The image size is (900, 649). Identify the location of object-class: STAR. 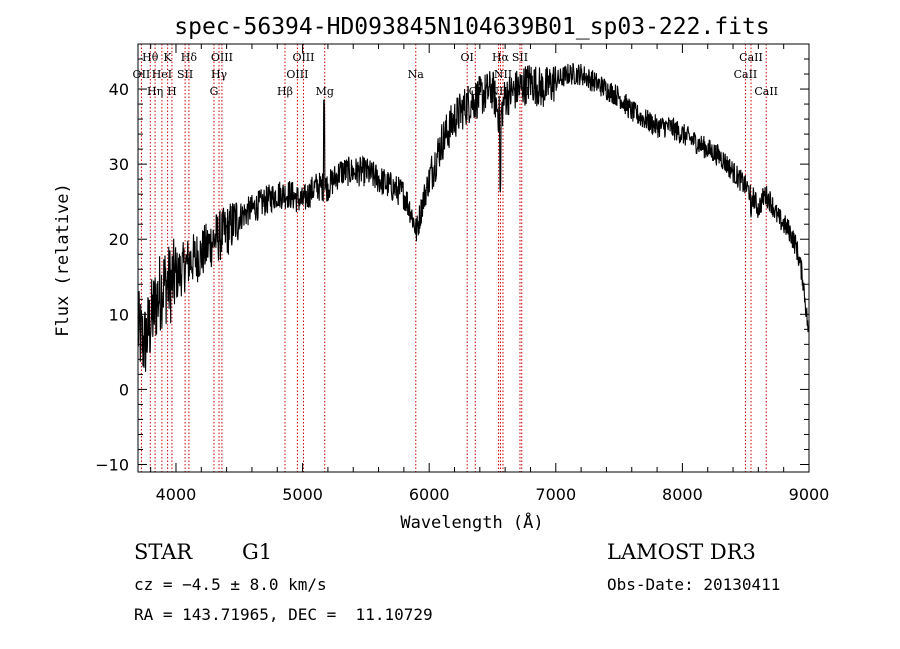
(163, 552).